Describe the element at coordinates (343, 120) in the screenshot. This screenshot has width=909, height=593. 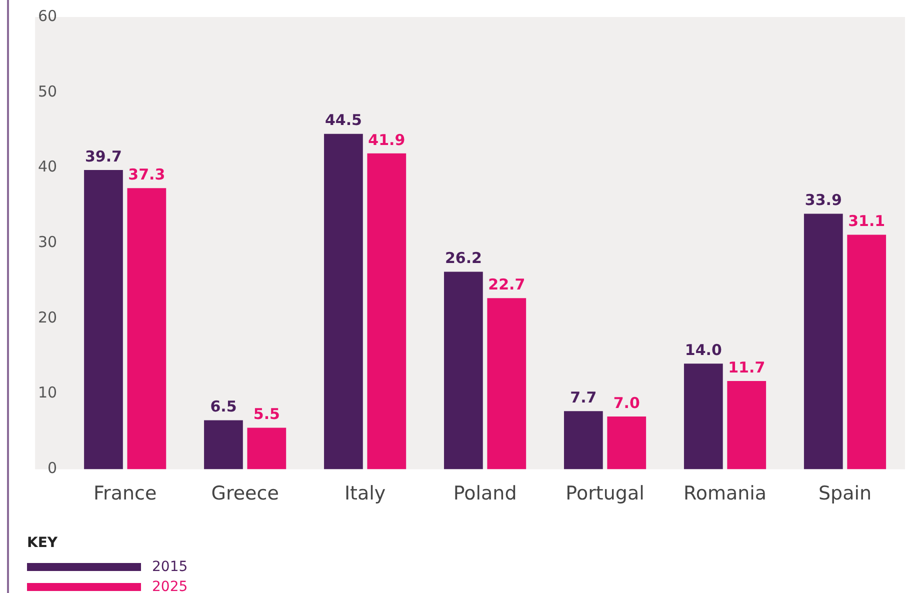
I see `data-label: 44.5` at that location.